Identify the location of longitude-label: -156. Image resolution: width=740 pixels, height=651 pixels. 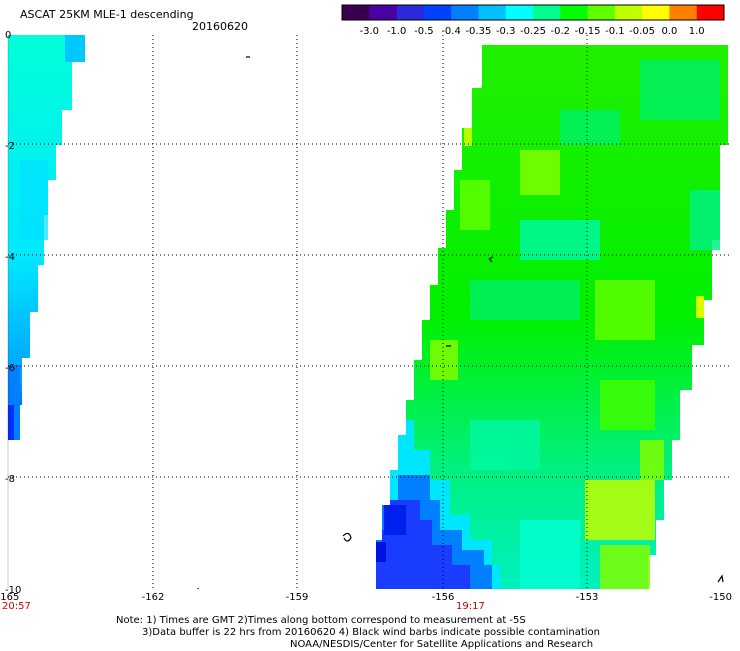
(443, 597).